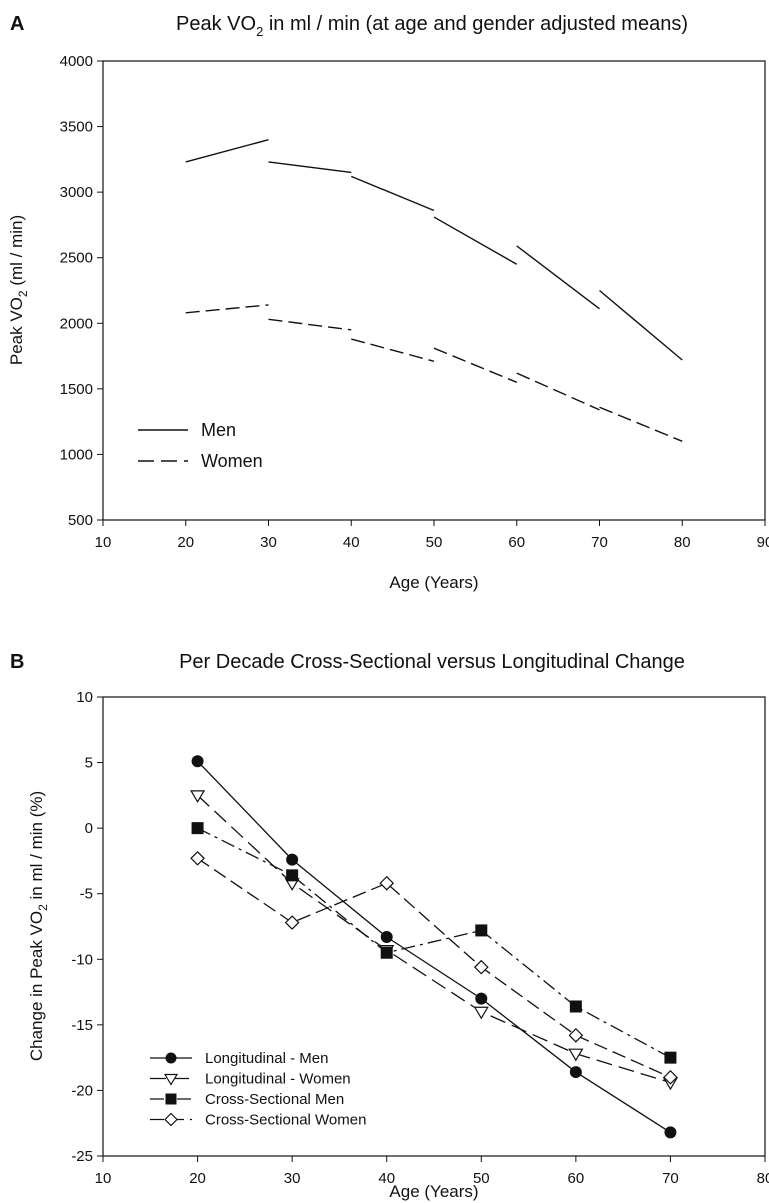  I want to click on legend-label: Cross-Sectional Men, so click(274, 1099).